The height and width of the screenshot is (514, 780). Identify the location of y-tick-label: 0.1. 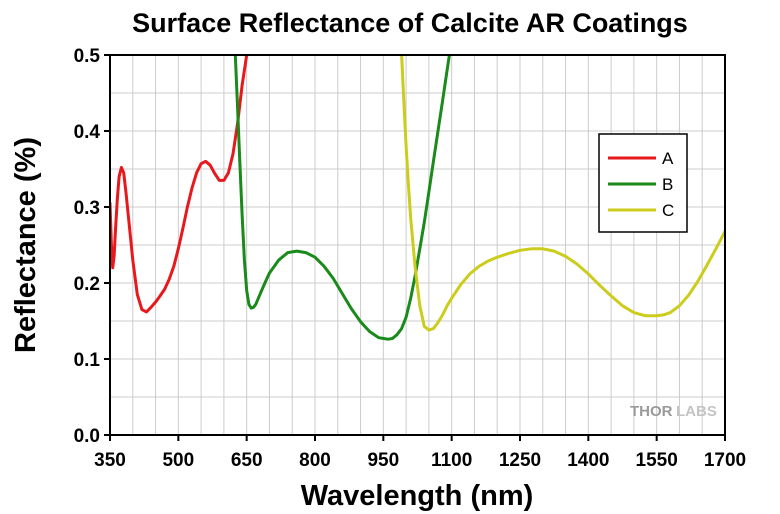
(87, 360).